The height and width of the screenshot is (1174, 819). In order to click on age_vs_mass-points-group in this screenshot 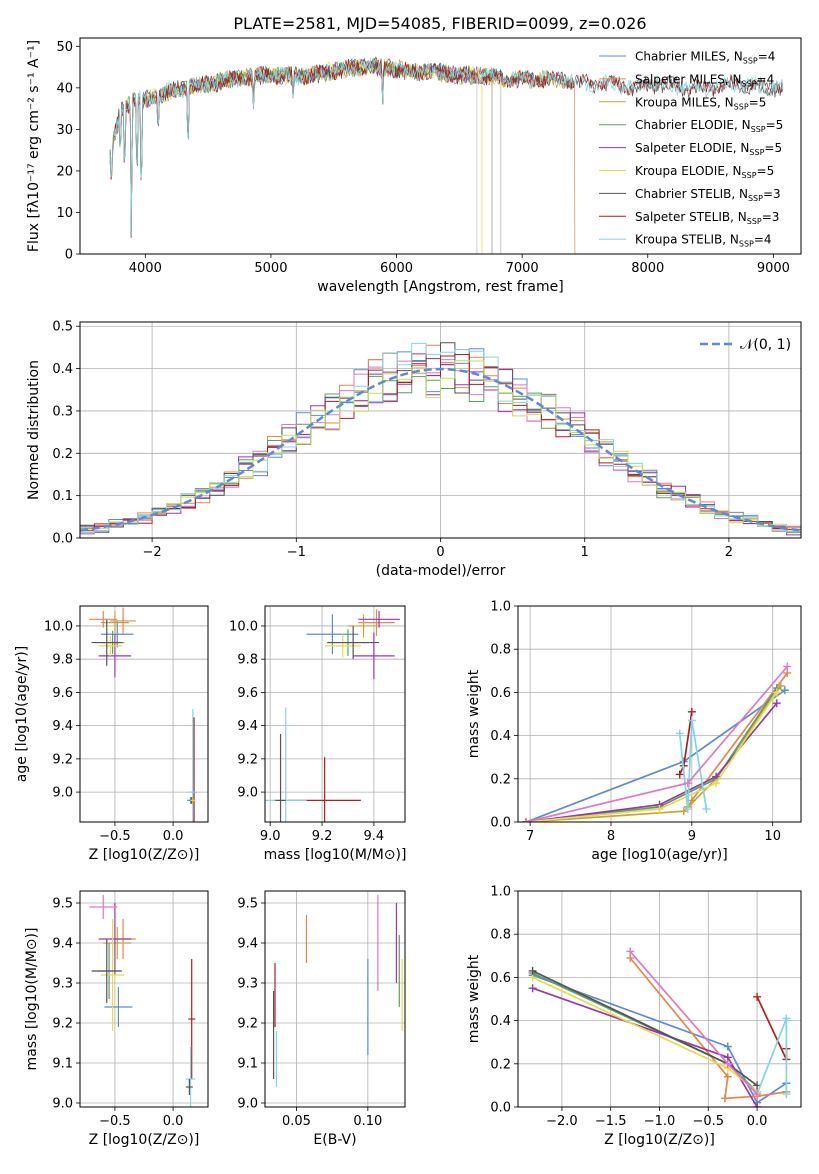, I will do `click(332, 715)`.